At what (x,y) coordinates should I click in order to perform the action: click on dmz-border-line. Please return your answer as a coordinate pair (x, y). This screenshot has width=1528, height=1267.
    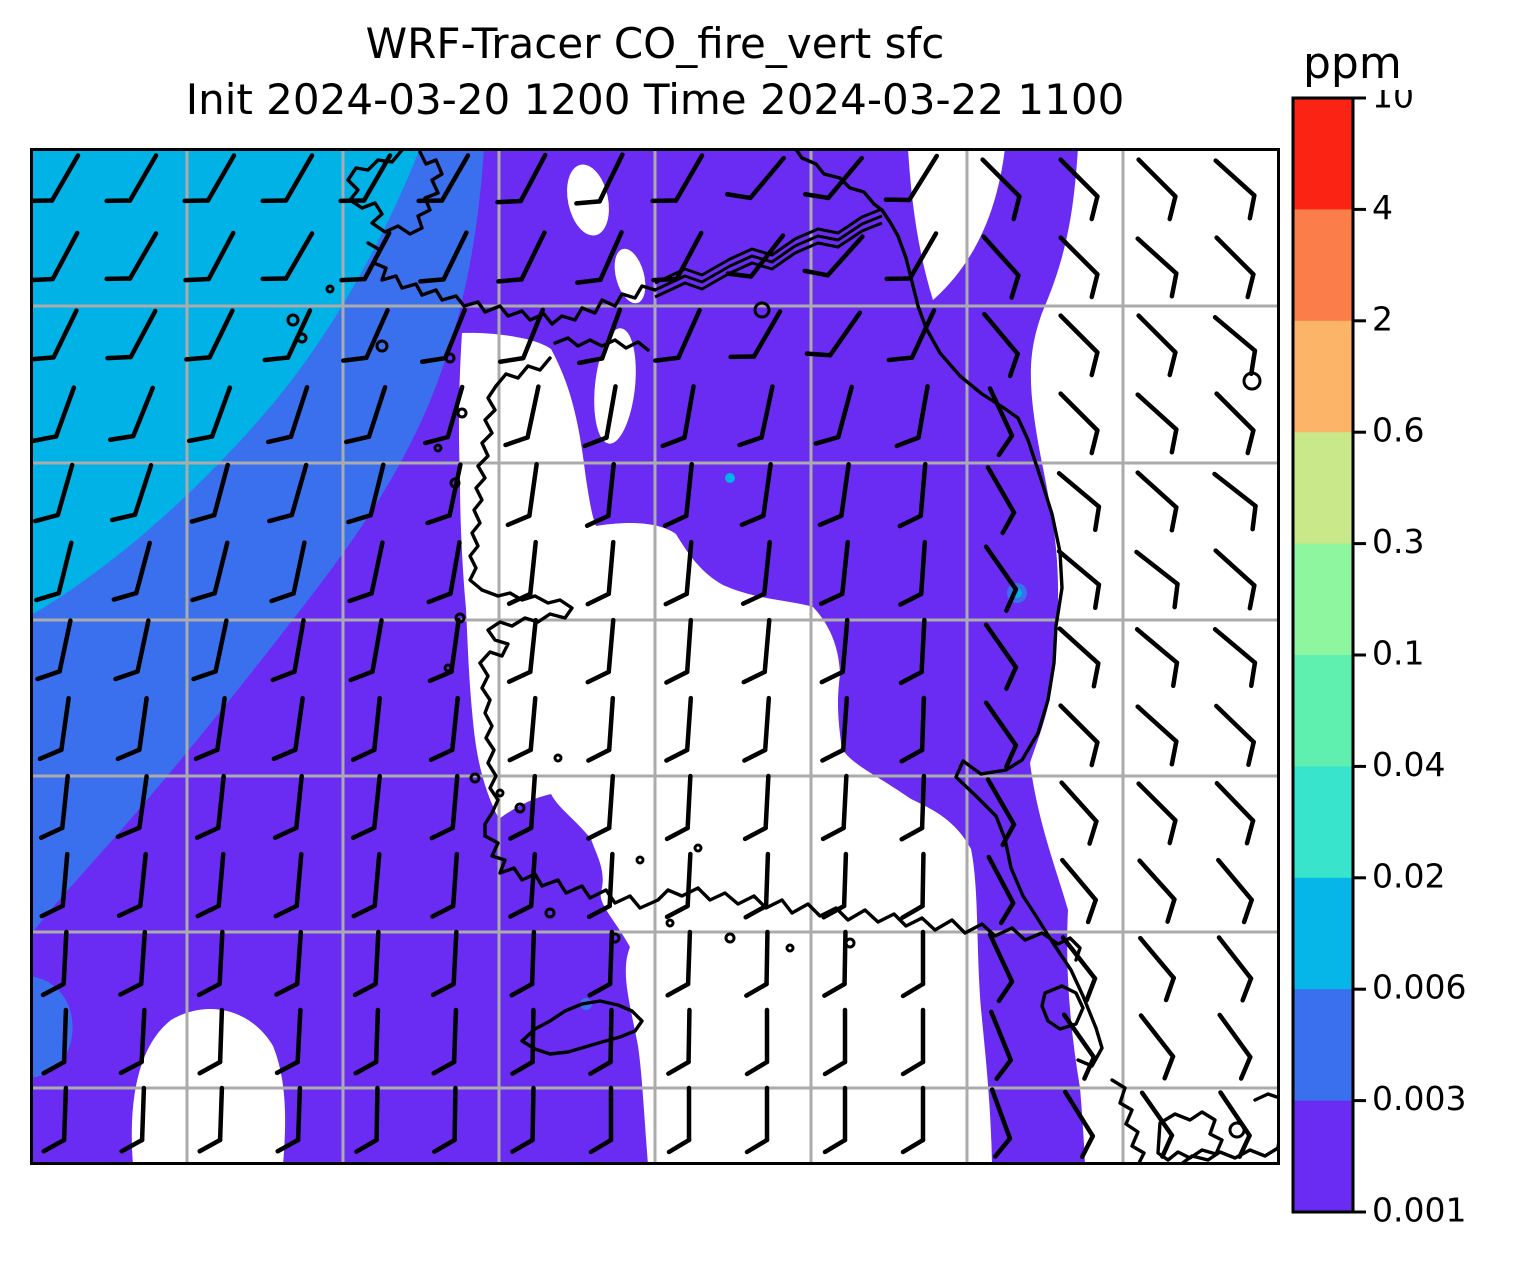
    Looking at the image, I should click on (768, 246).